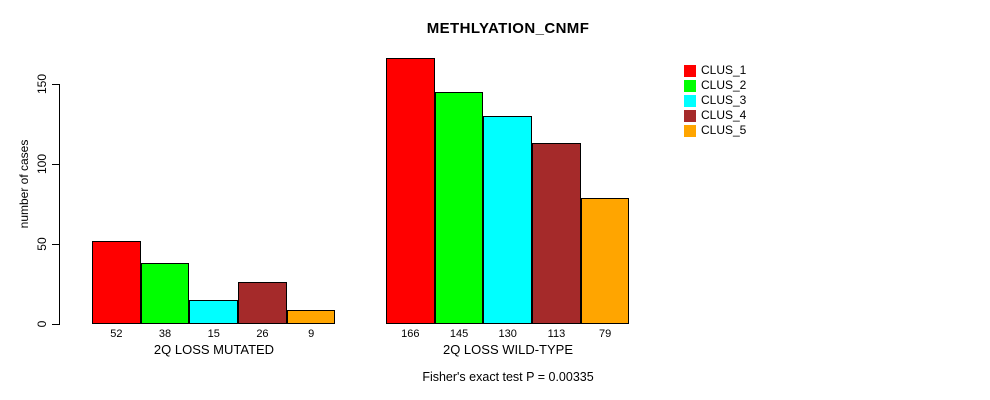 The image size is (990, 400). Describe the element at coordinates (724, 85) in the screenshot. I see `legend-label: CLUS_2` at that location.